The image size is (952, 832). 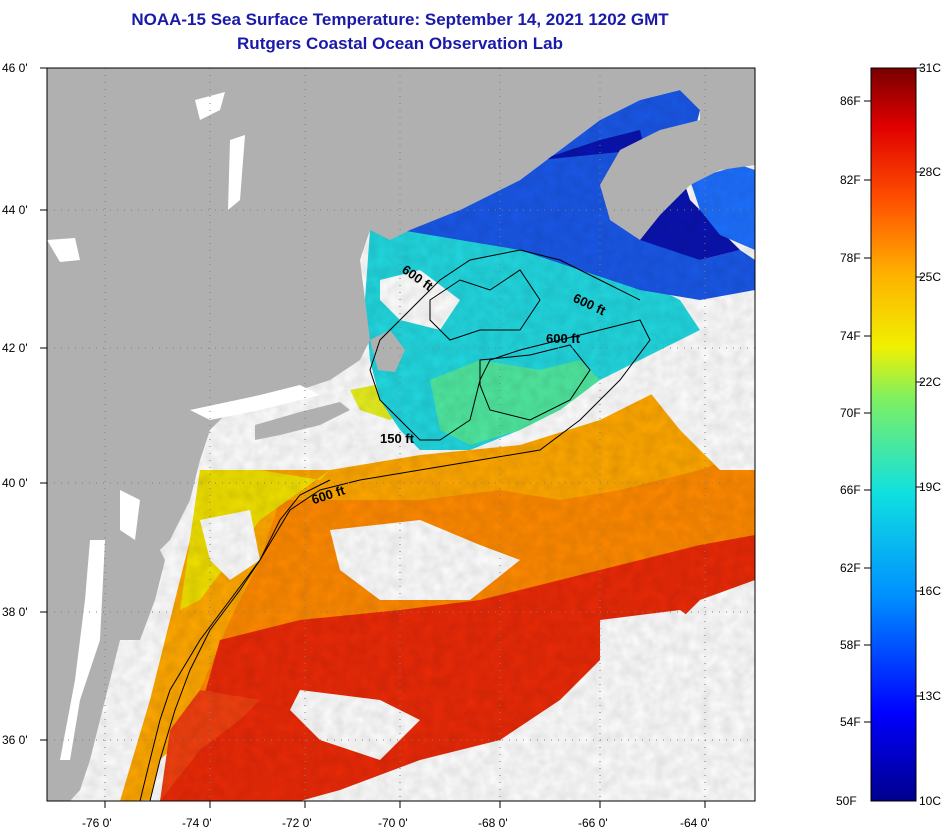 I want to click on lon-label-72: -72 0', so click(x=297, y=823).